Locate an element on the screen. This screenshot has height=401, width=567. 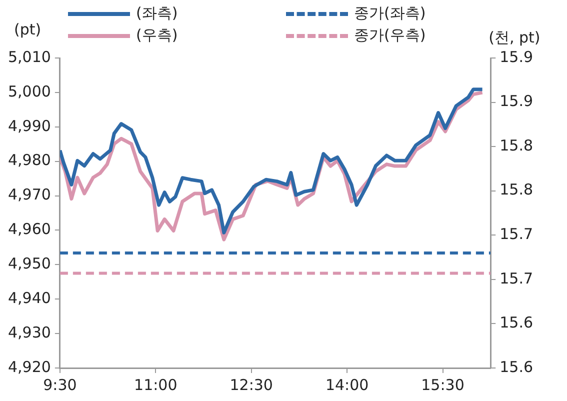
legend-label: (우측) is located at coordinates (157, 35).